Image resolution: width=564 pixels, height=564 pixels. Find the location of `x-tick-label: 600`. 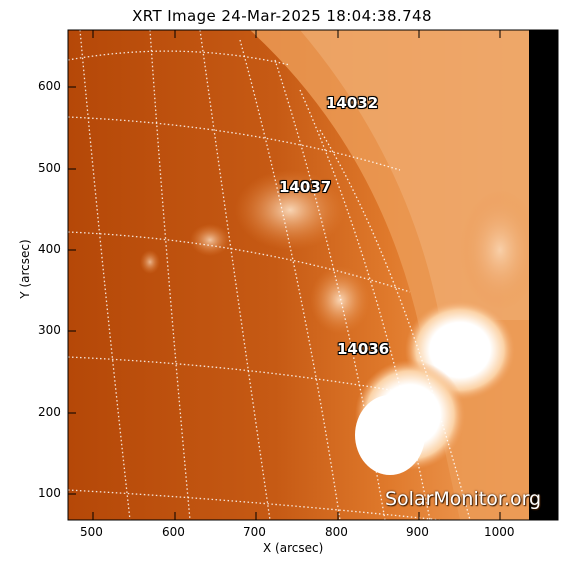

x-tick-label: 600 is located at coordinates (173, 532).